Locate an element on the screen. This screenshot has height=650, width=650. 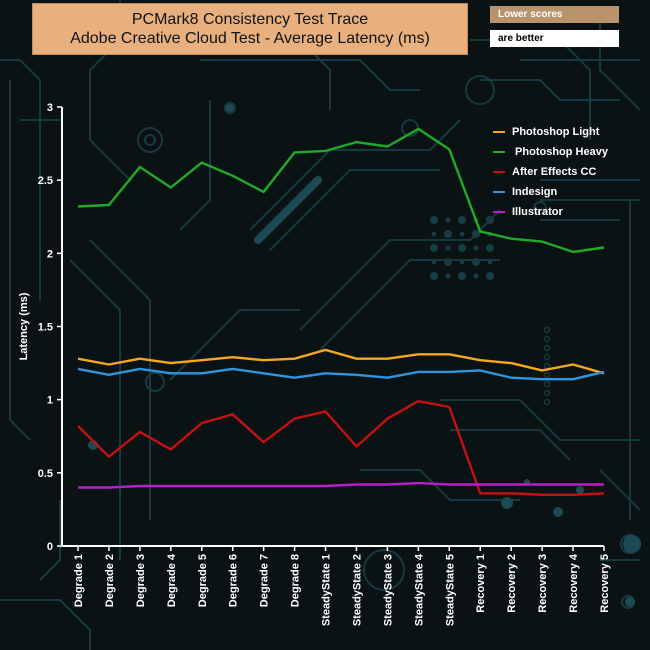
x-tick-label: Recovery 3 is located at coordinates (543, 583).